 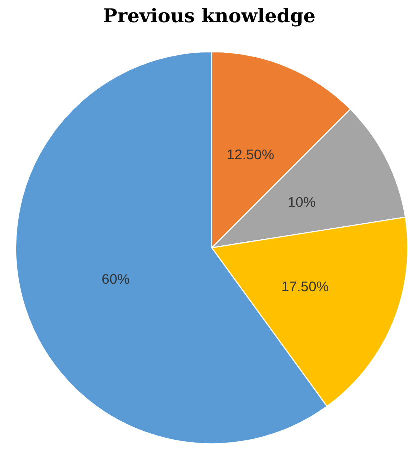 What do you see at coordinates (209, 17) in the screenshot?
I see `chart-title: Previous knowledge` at bounding box center [209, 17].